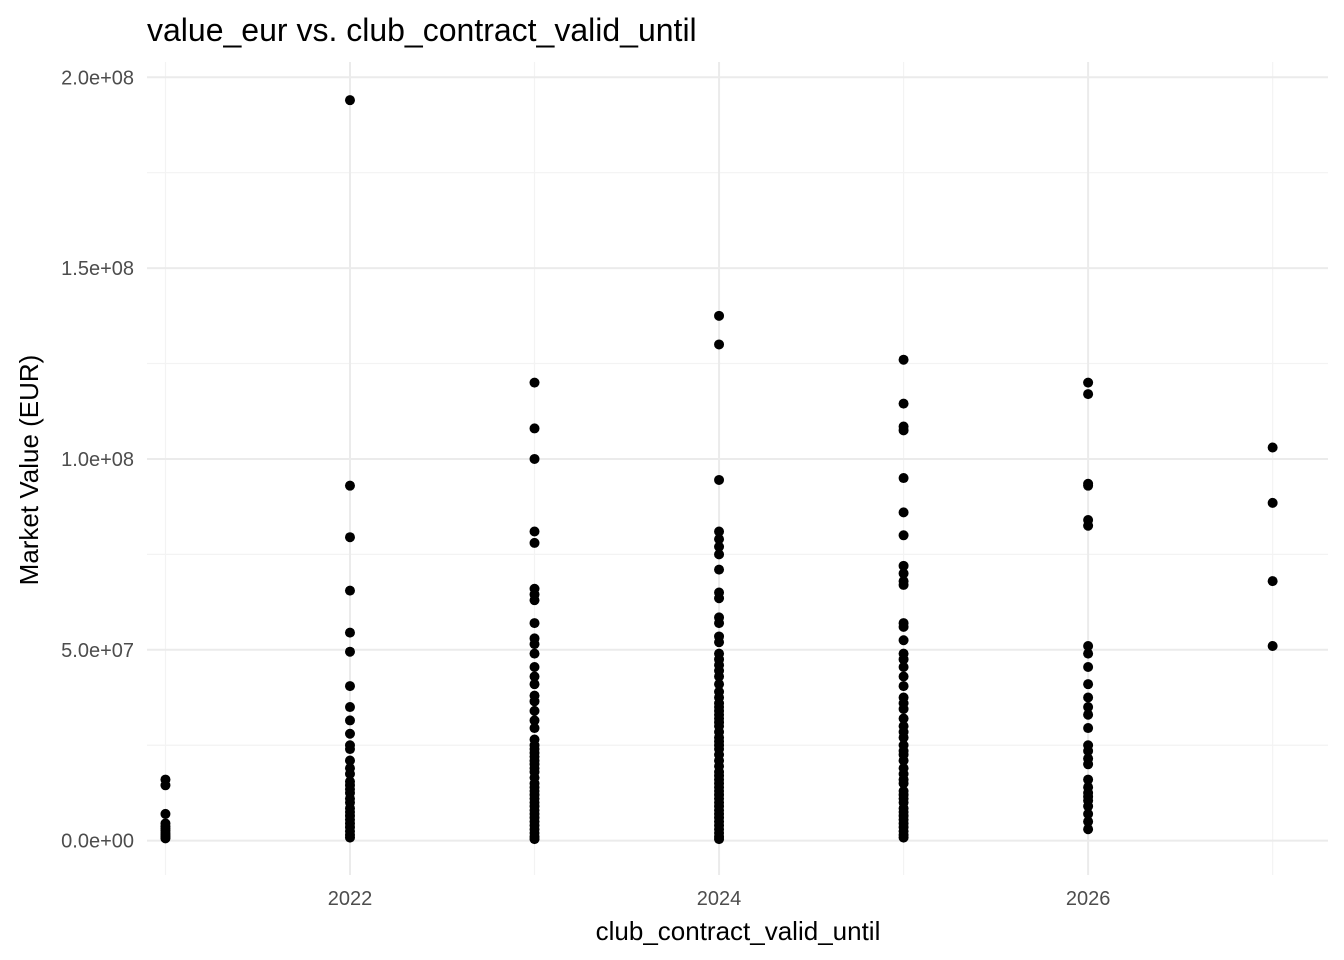  I want to click on x-tick-label: 2022, so click(350, 899).